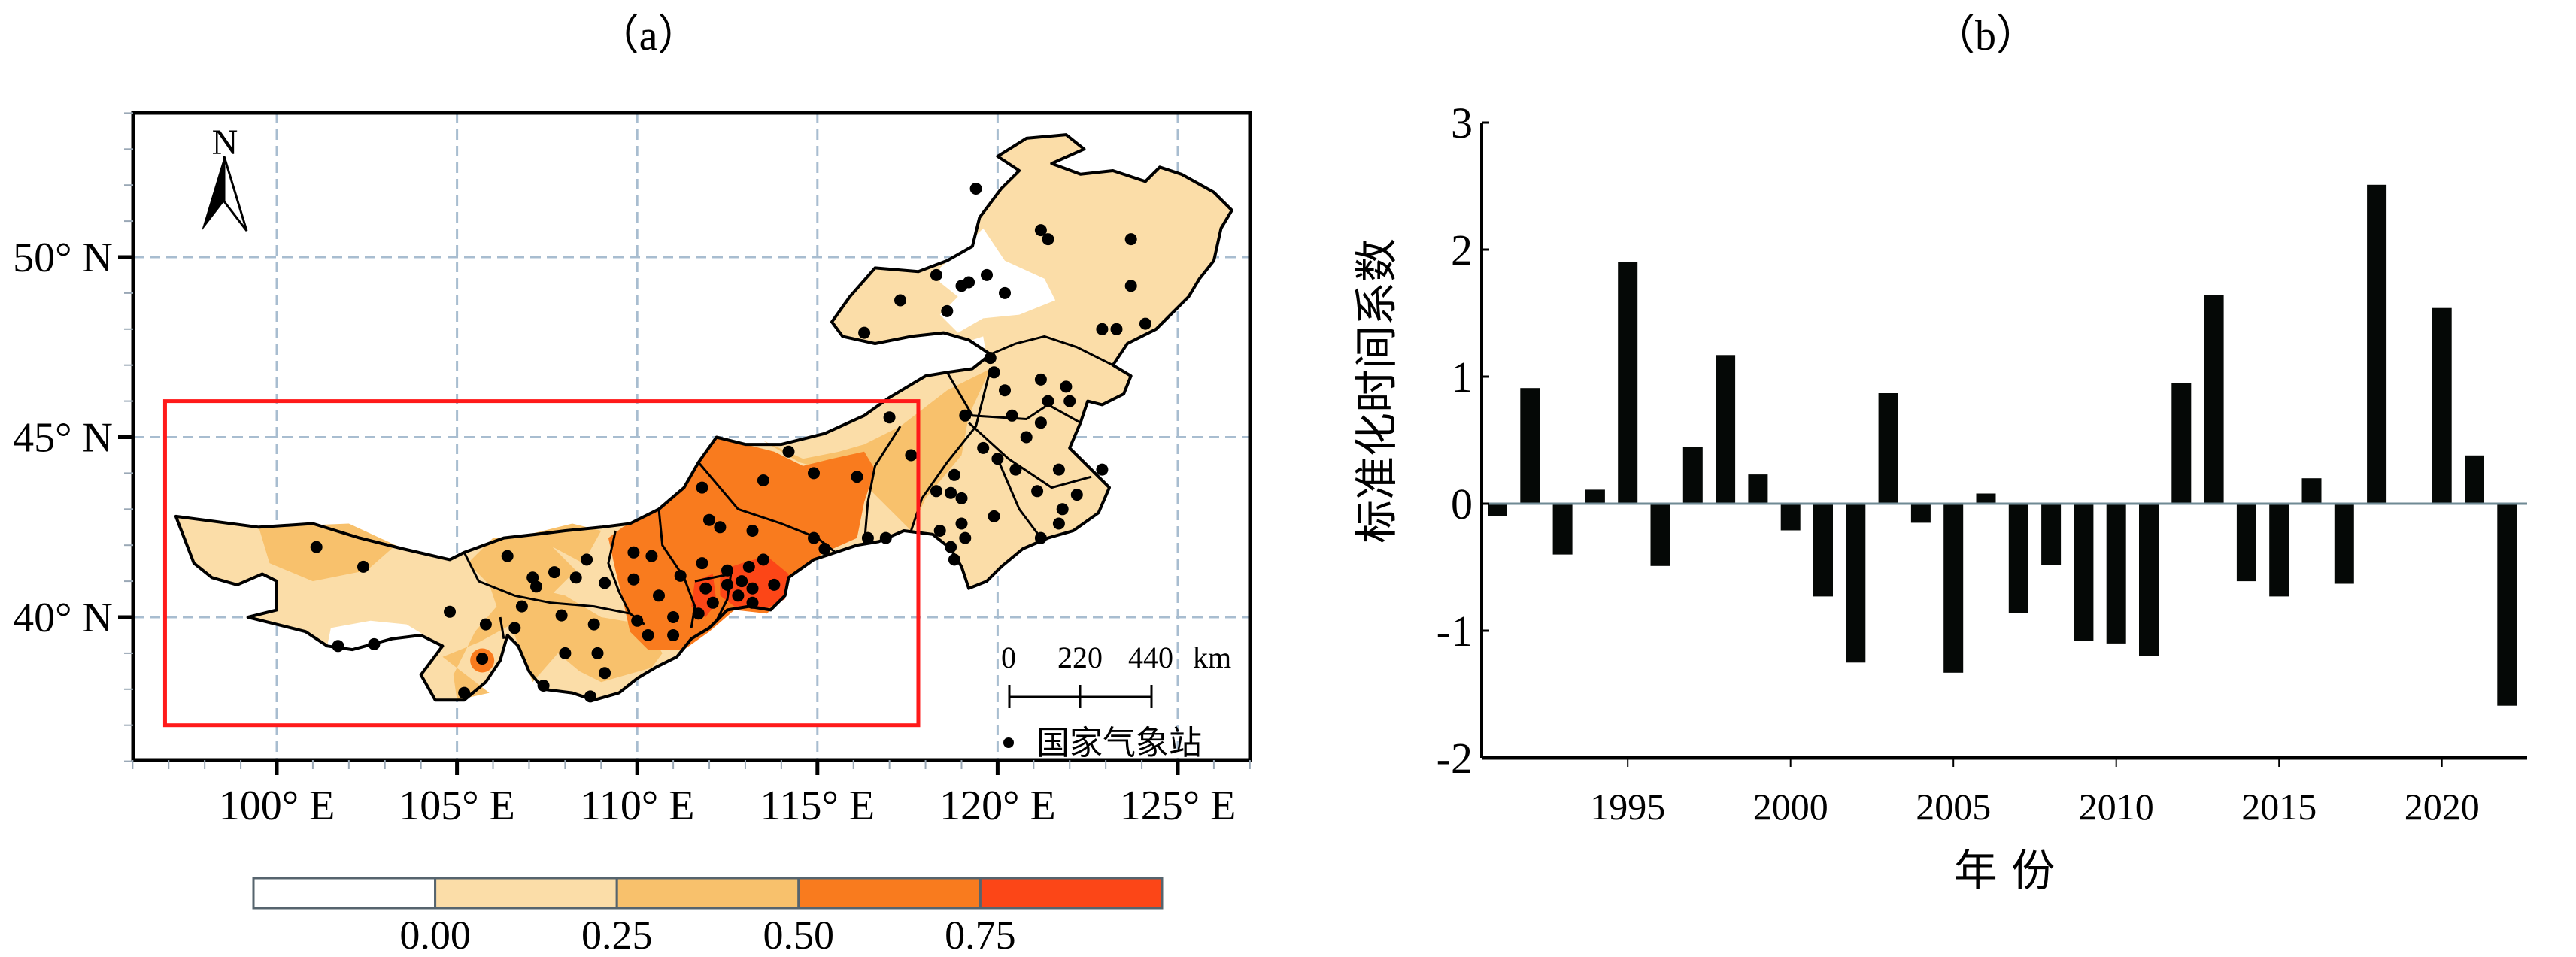  What do you see at coordinates (617, 935) in the screenshot?
I see `colorbar-label: 0.25` at bounding box center [617, 935].